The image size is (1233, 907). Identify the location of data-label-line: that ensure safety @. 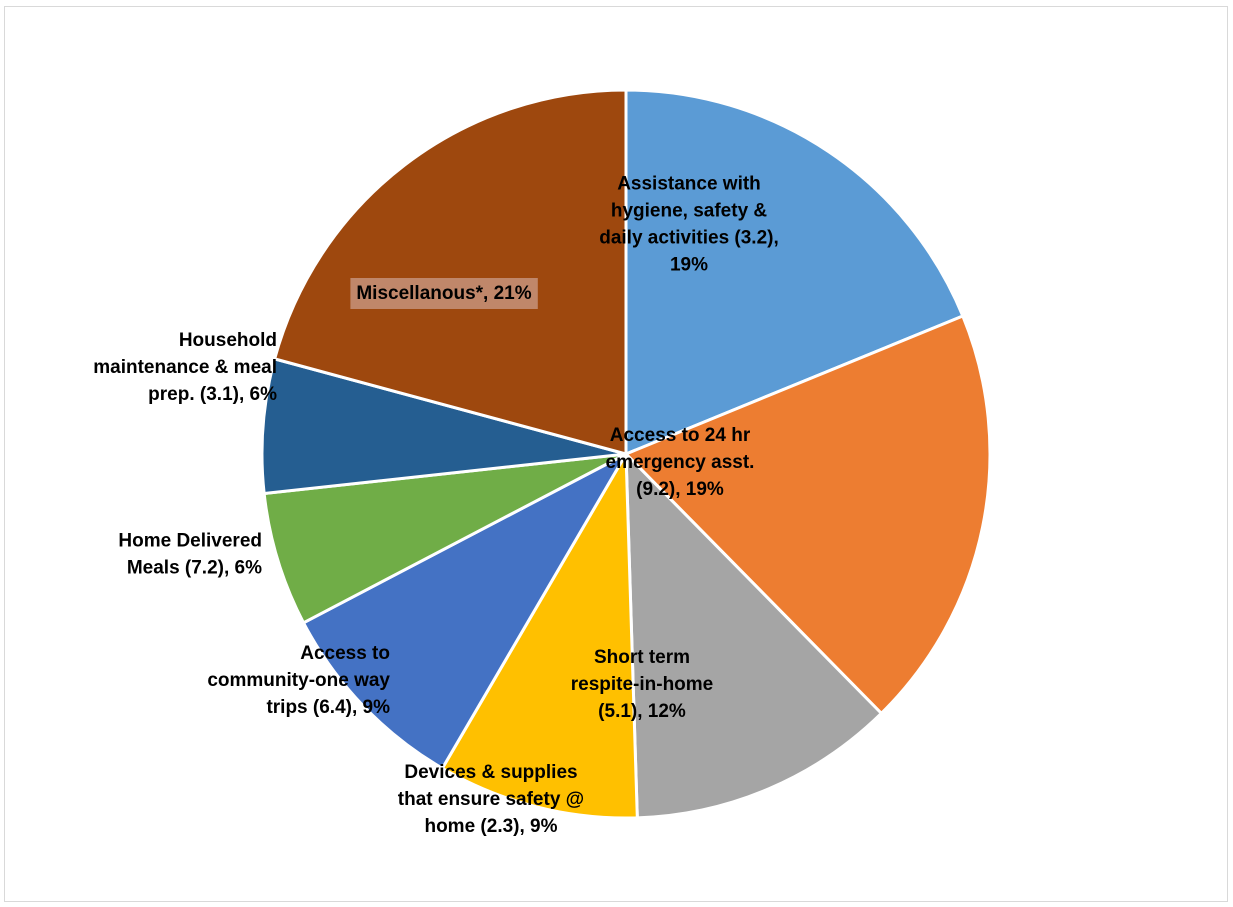
(491, 799).